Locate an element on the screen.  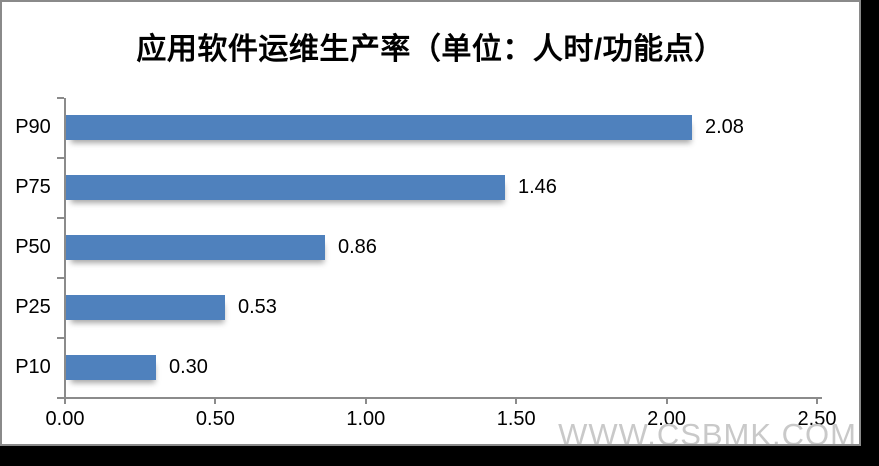
value-label: 0.86 is located at coordinates (357, 247).